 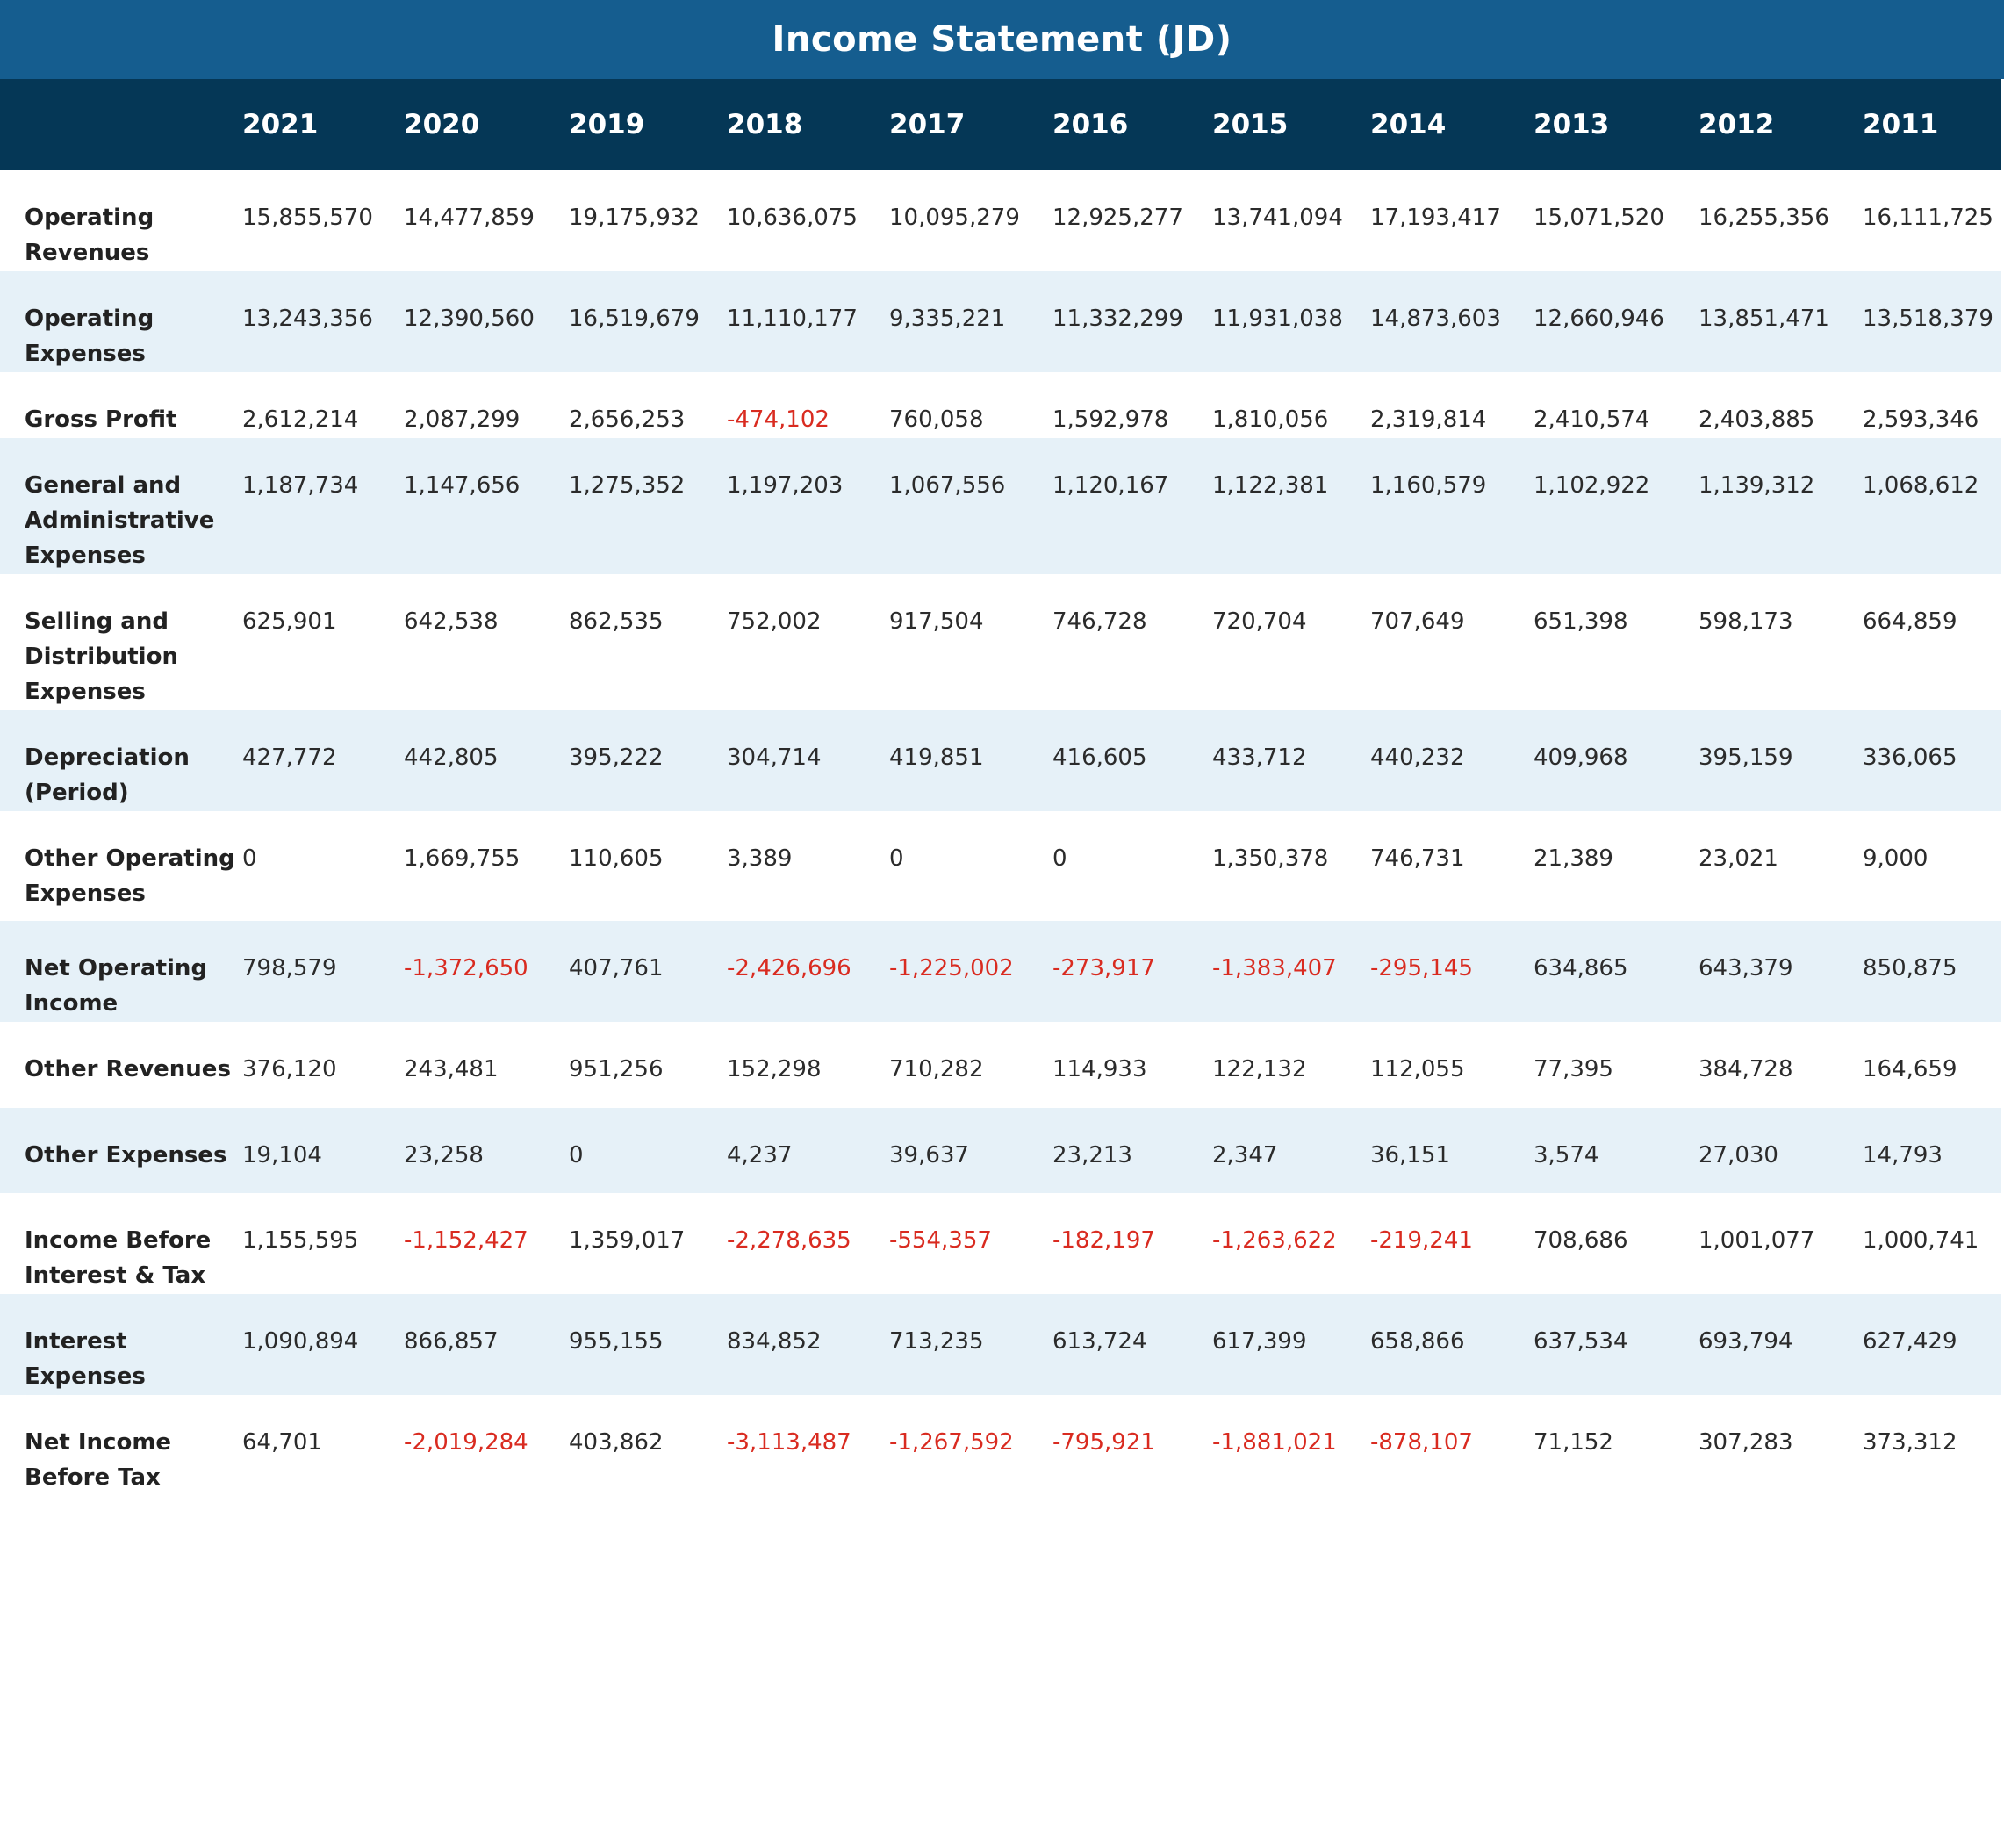 I want to click on table-cell: 1,160,579, so click(x=1429, y=486).